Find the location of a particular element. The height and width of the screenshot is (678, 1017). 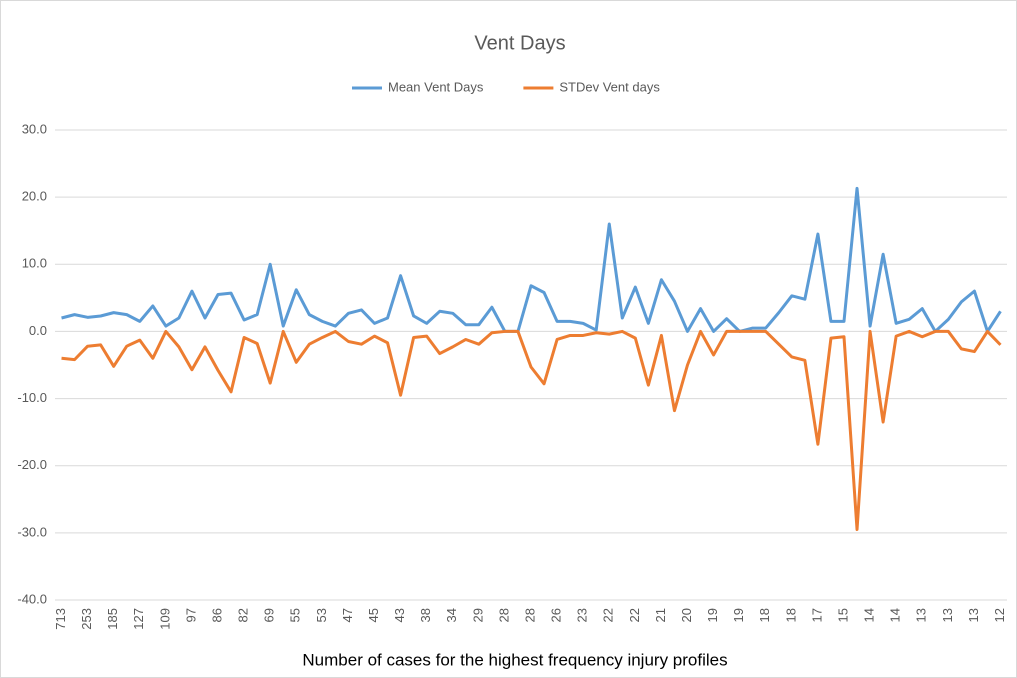

y-tick-label: 0.0 is located at coordinates (38, 330).